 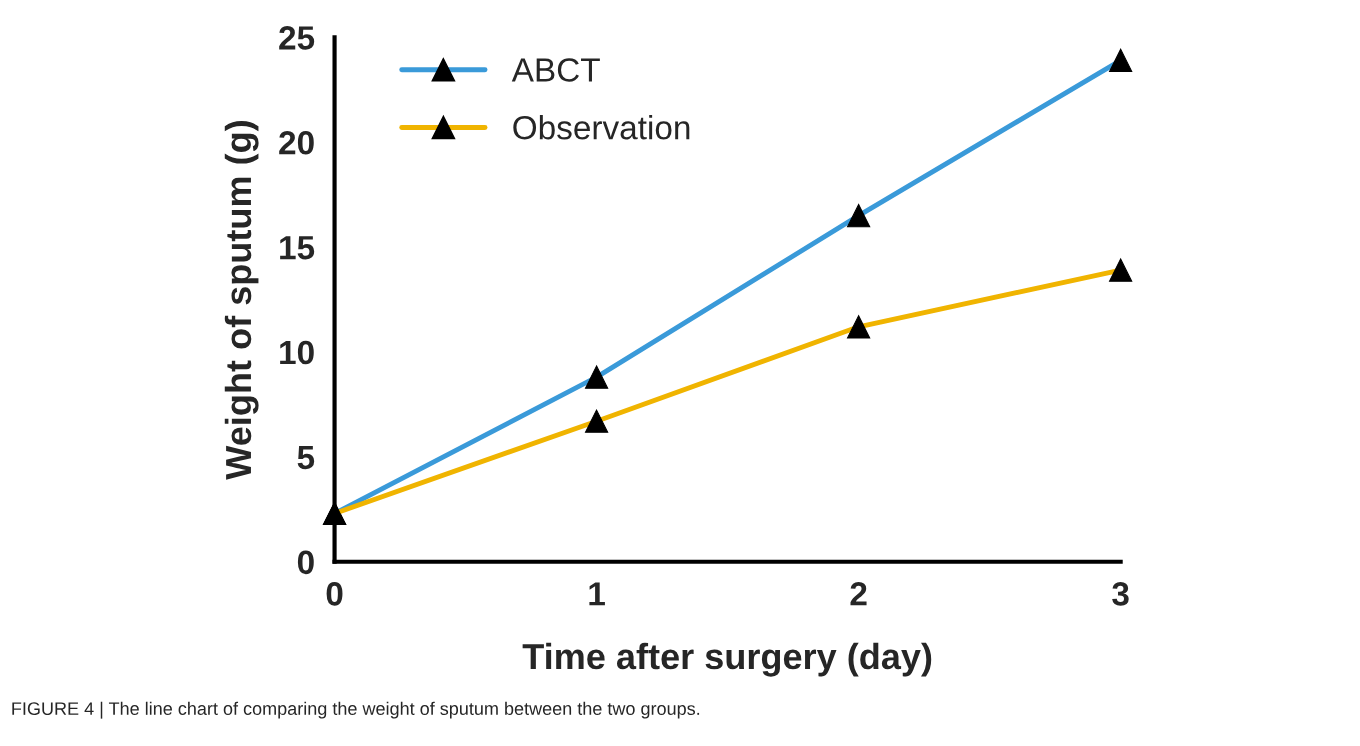 I want to click on y-tick-label: 10, so click(x=297, y=352).